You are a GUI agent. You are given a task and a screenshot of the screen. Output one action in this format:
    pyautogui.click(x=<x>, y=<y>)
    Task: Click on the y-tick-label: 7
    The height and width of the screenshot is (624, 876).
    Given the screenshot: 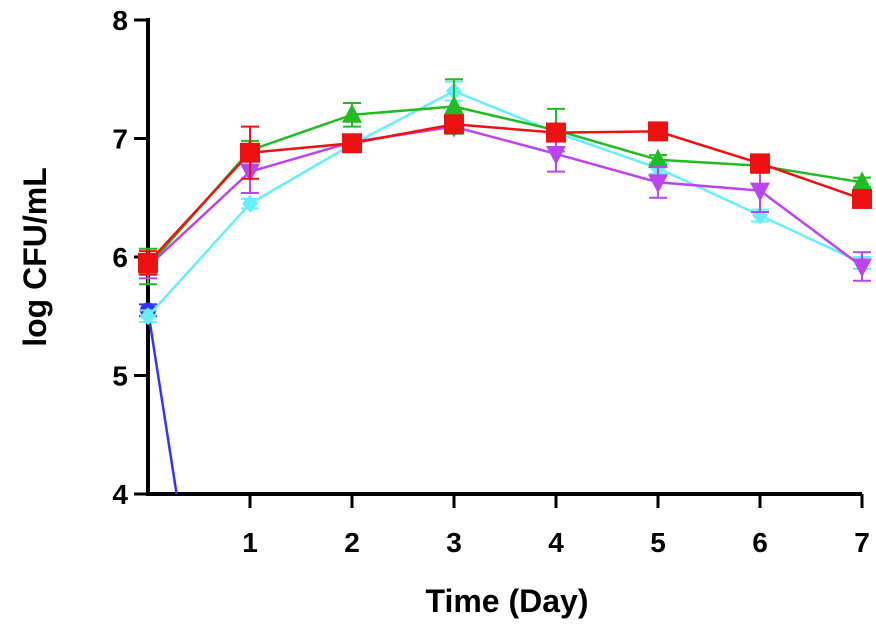 What is the action you would take?
    pyautogui.click(x=120, y=139)
    